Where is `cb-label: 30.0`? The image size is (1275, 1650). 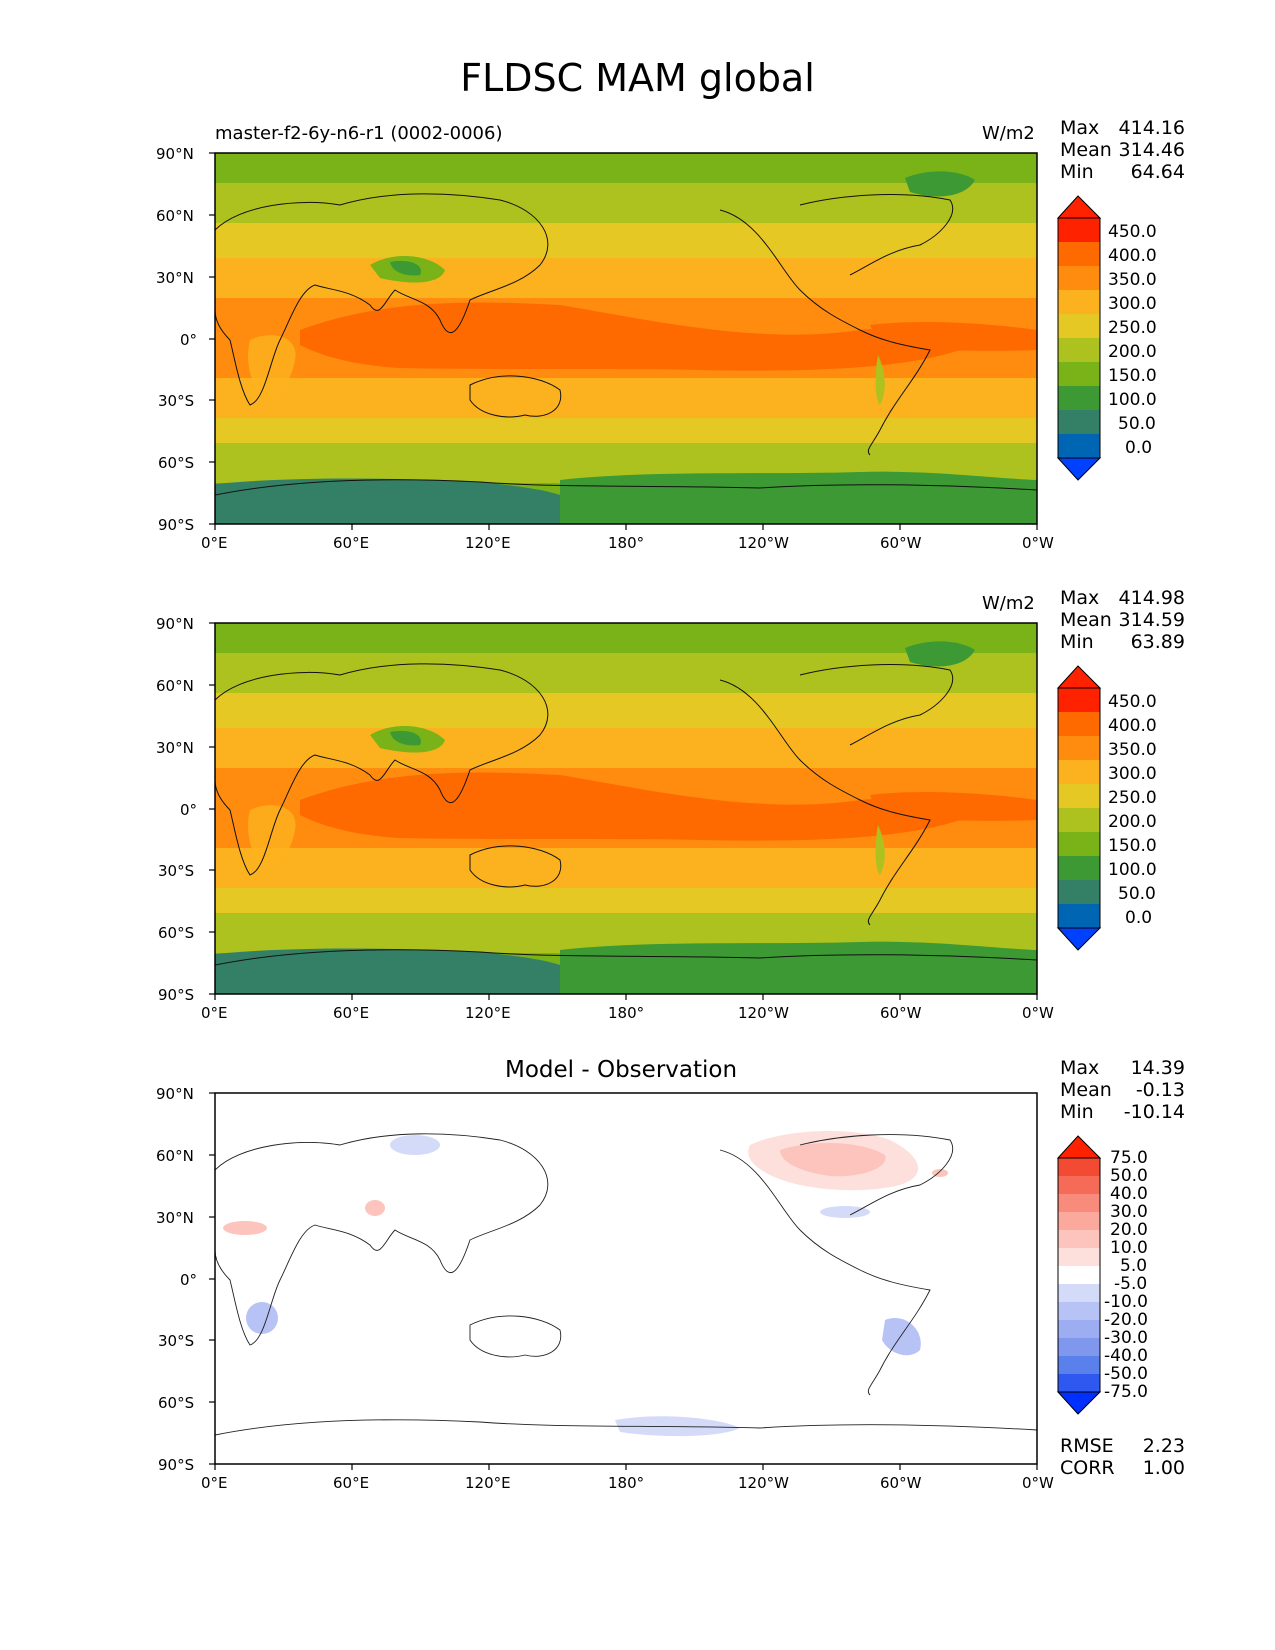 cb-label: 30.0 is located at coordinates (1129, 1212).